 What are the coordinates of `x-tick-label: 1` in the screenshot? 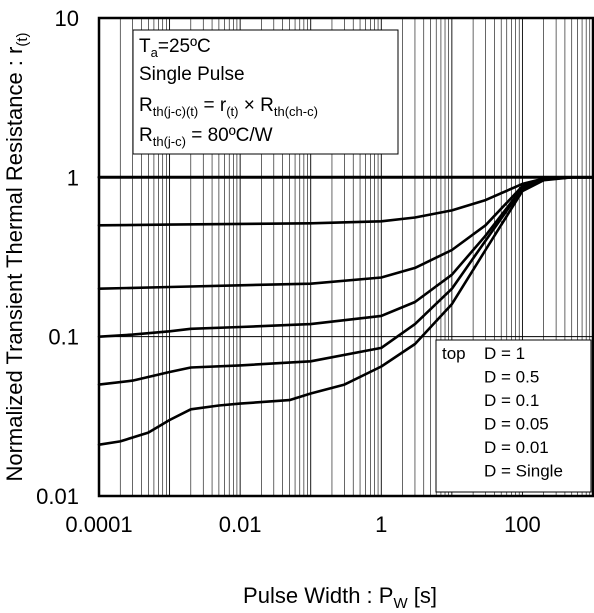 It's located at (381, 524).